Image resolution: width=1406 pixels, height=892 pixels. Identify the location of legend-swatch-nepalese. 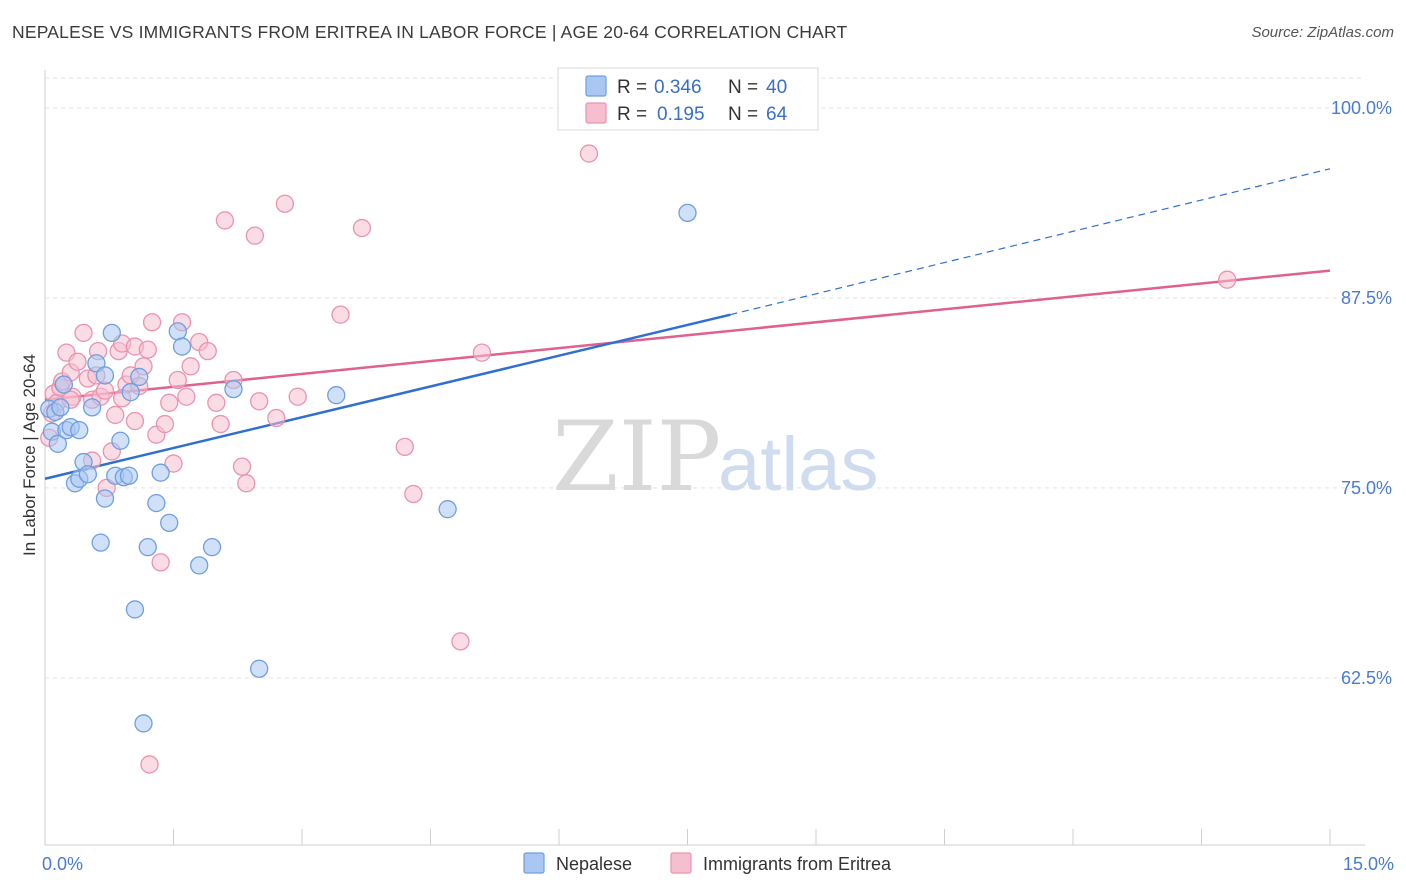
(596, 86).